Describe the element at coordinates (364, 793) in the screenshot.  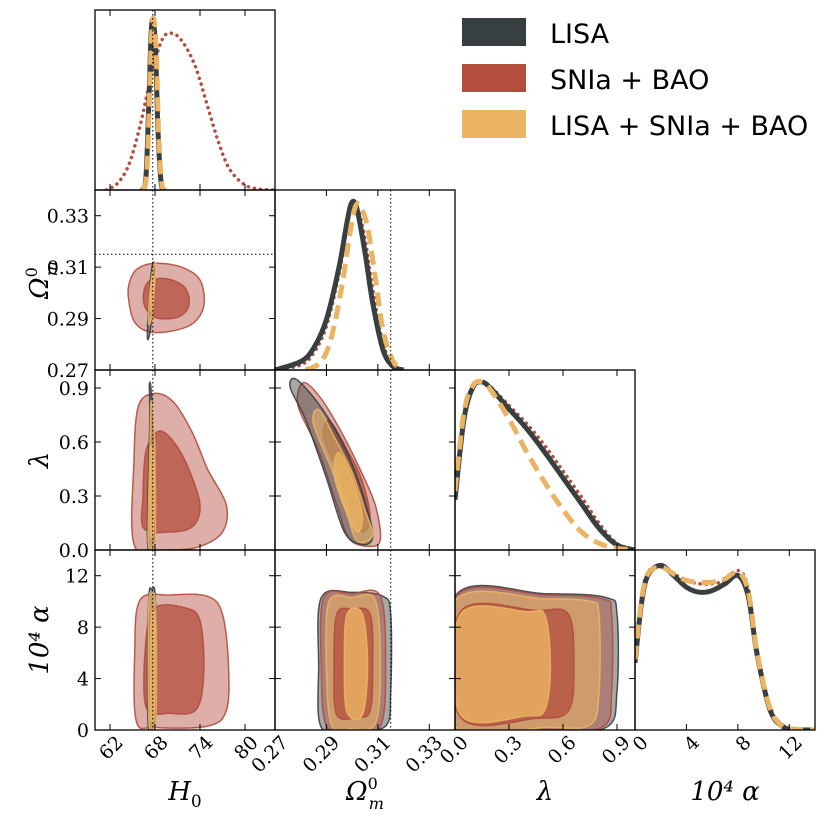
I see `axis-label-x-Om: Ω0 m` at that location.